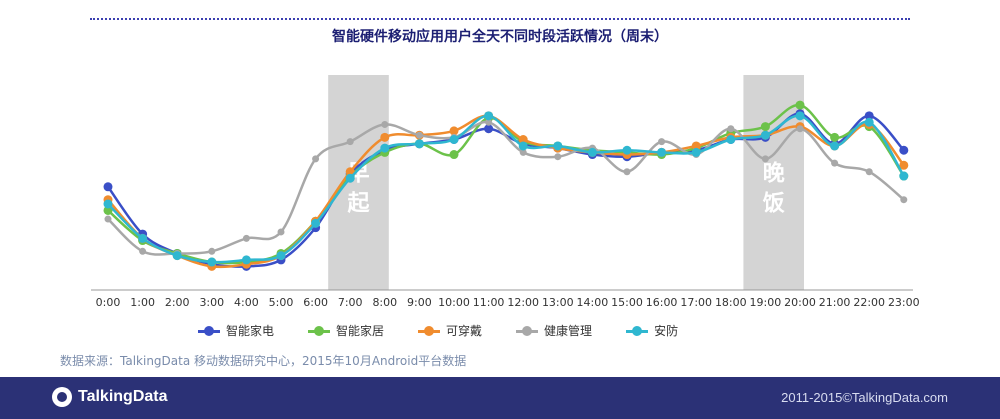 Image resolution: width=1000 pixels, height=419 pixels. What do you see at coordinates (123, 396) in the screenshot?
I see `brand-name: TalkingData` at bounding box center [123, 396].